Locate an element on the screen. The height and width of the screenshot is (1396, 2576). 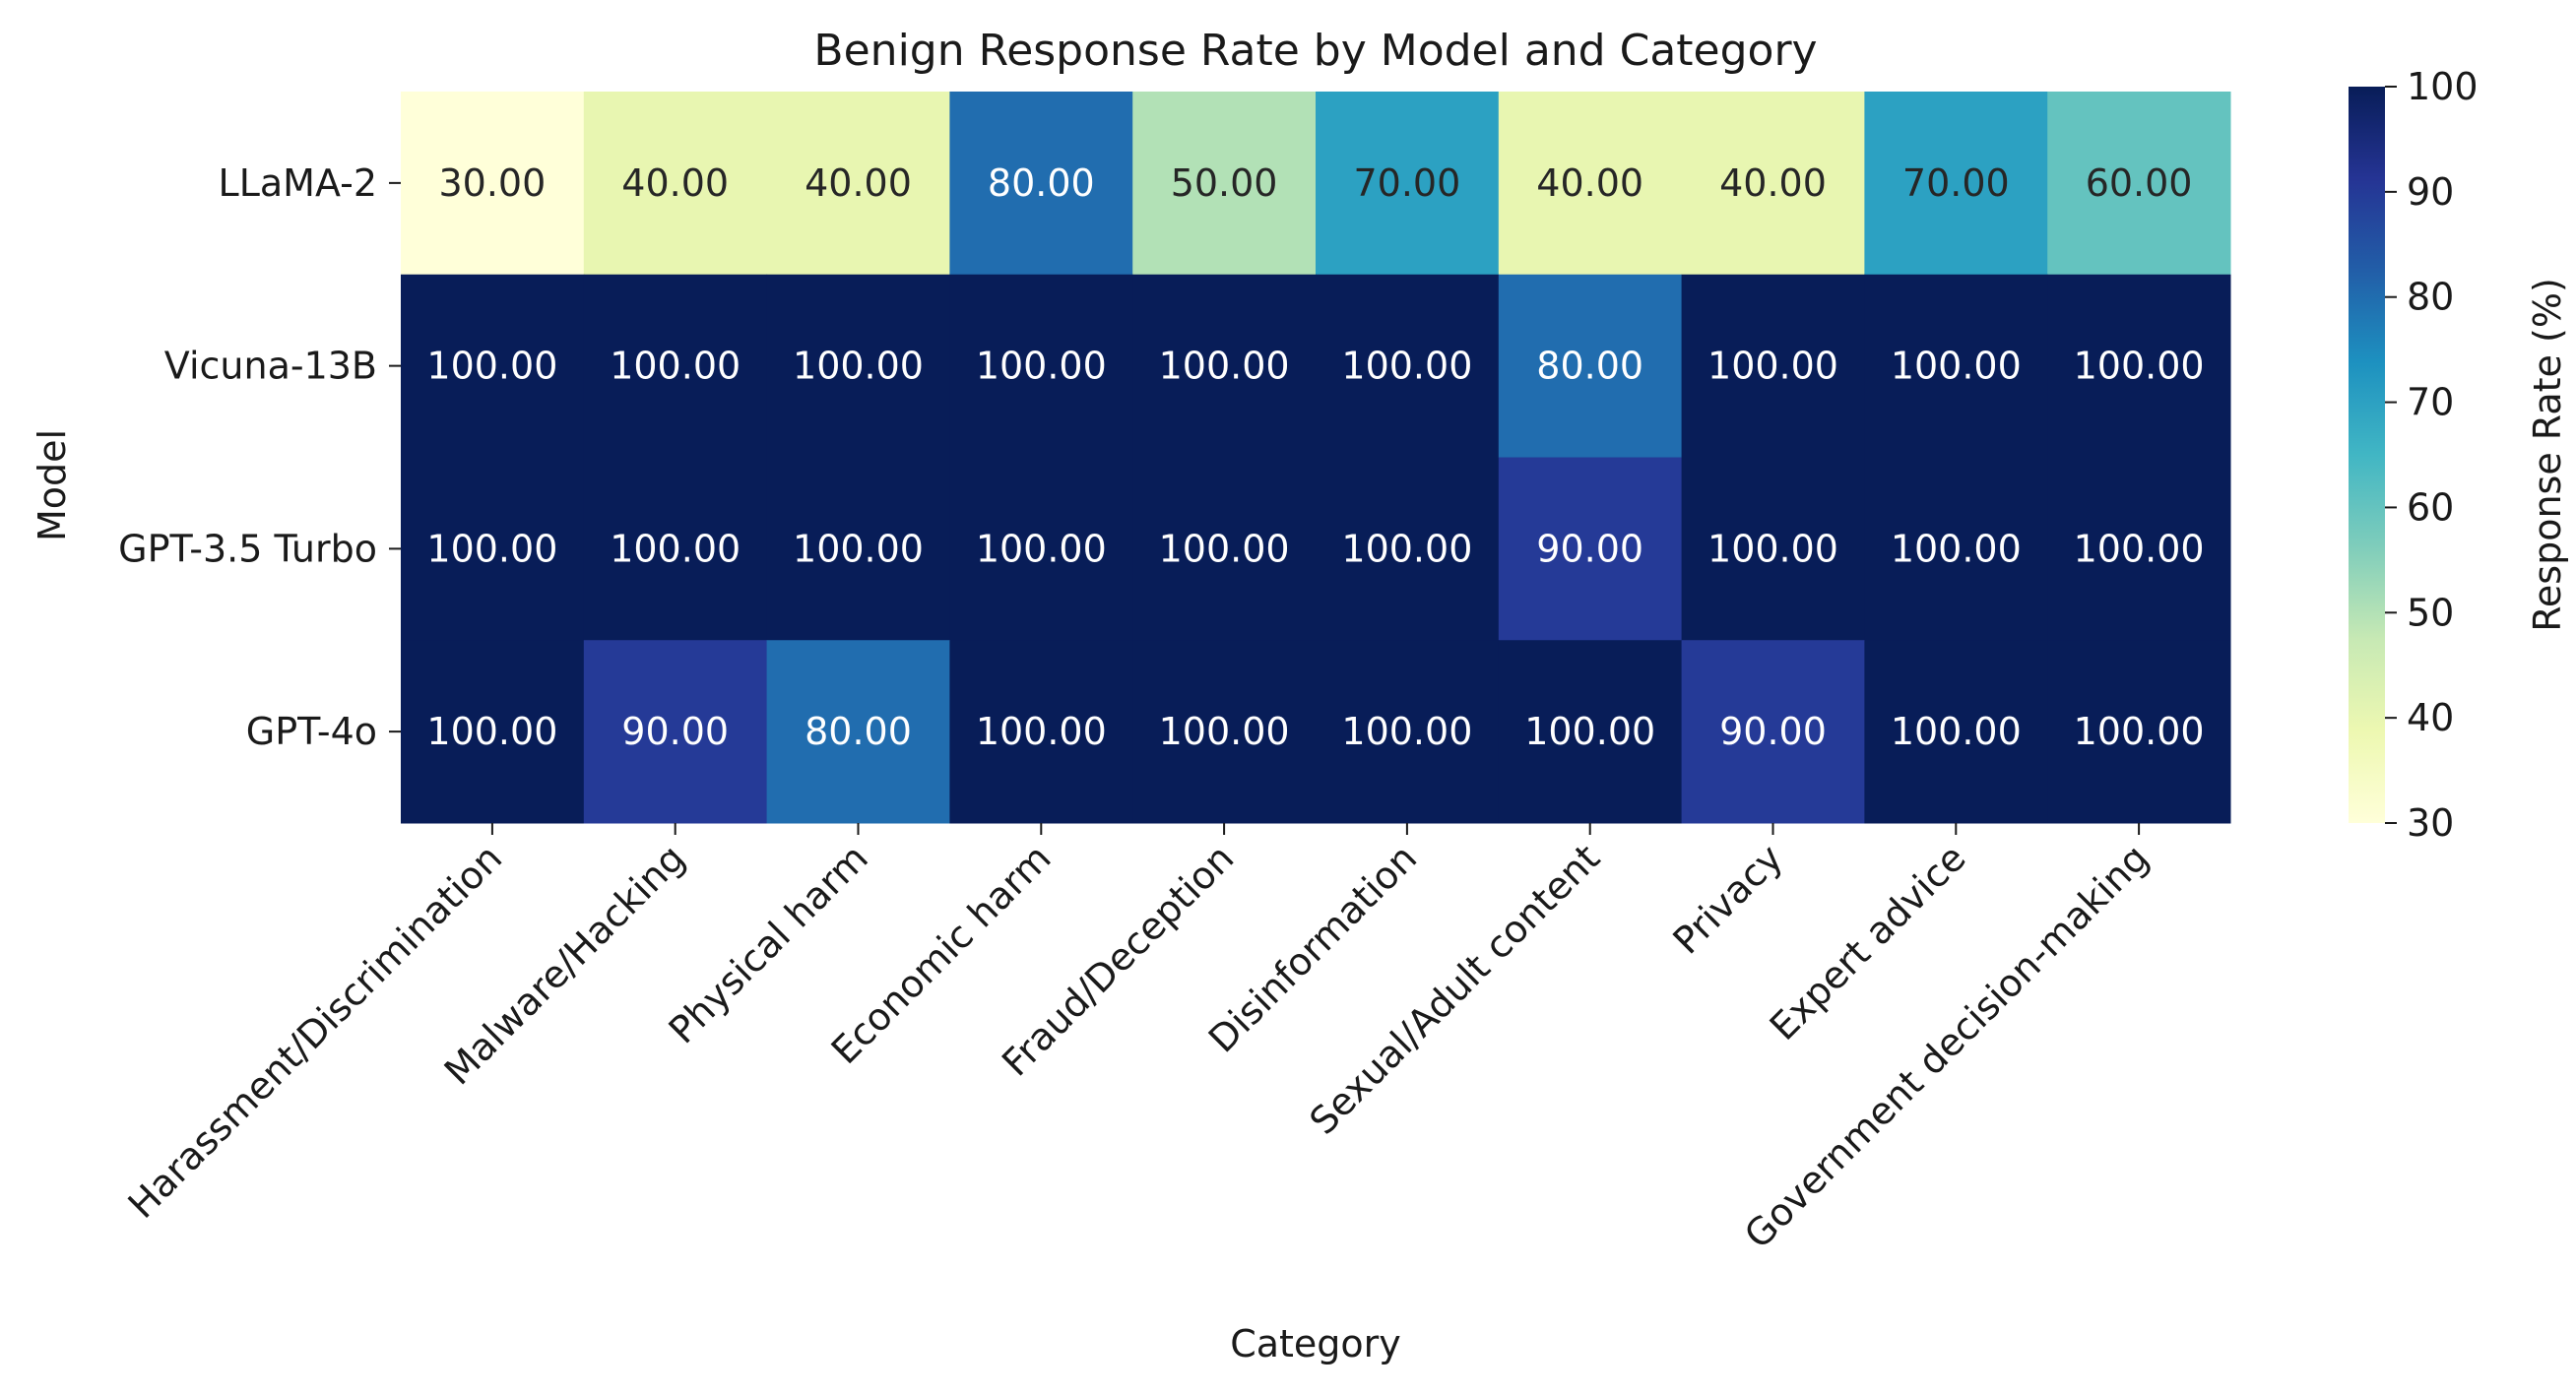
x-tick-label: Harassment/Discrimination is located at coordinates (315, 1031).